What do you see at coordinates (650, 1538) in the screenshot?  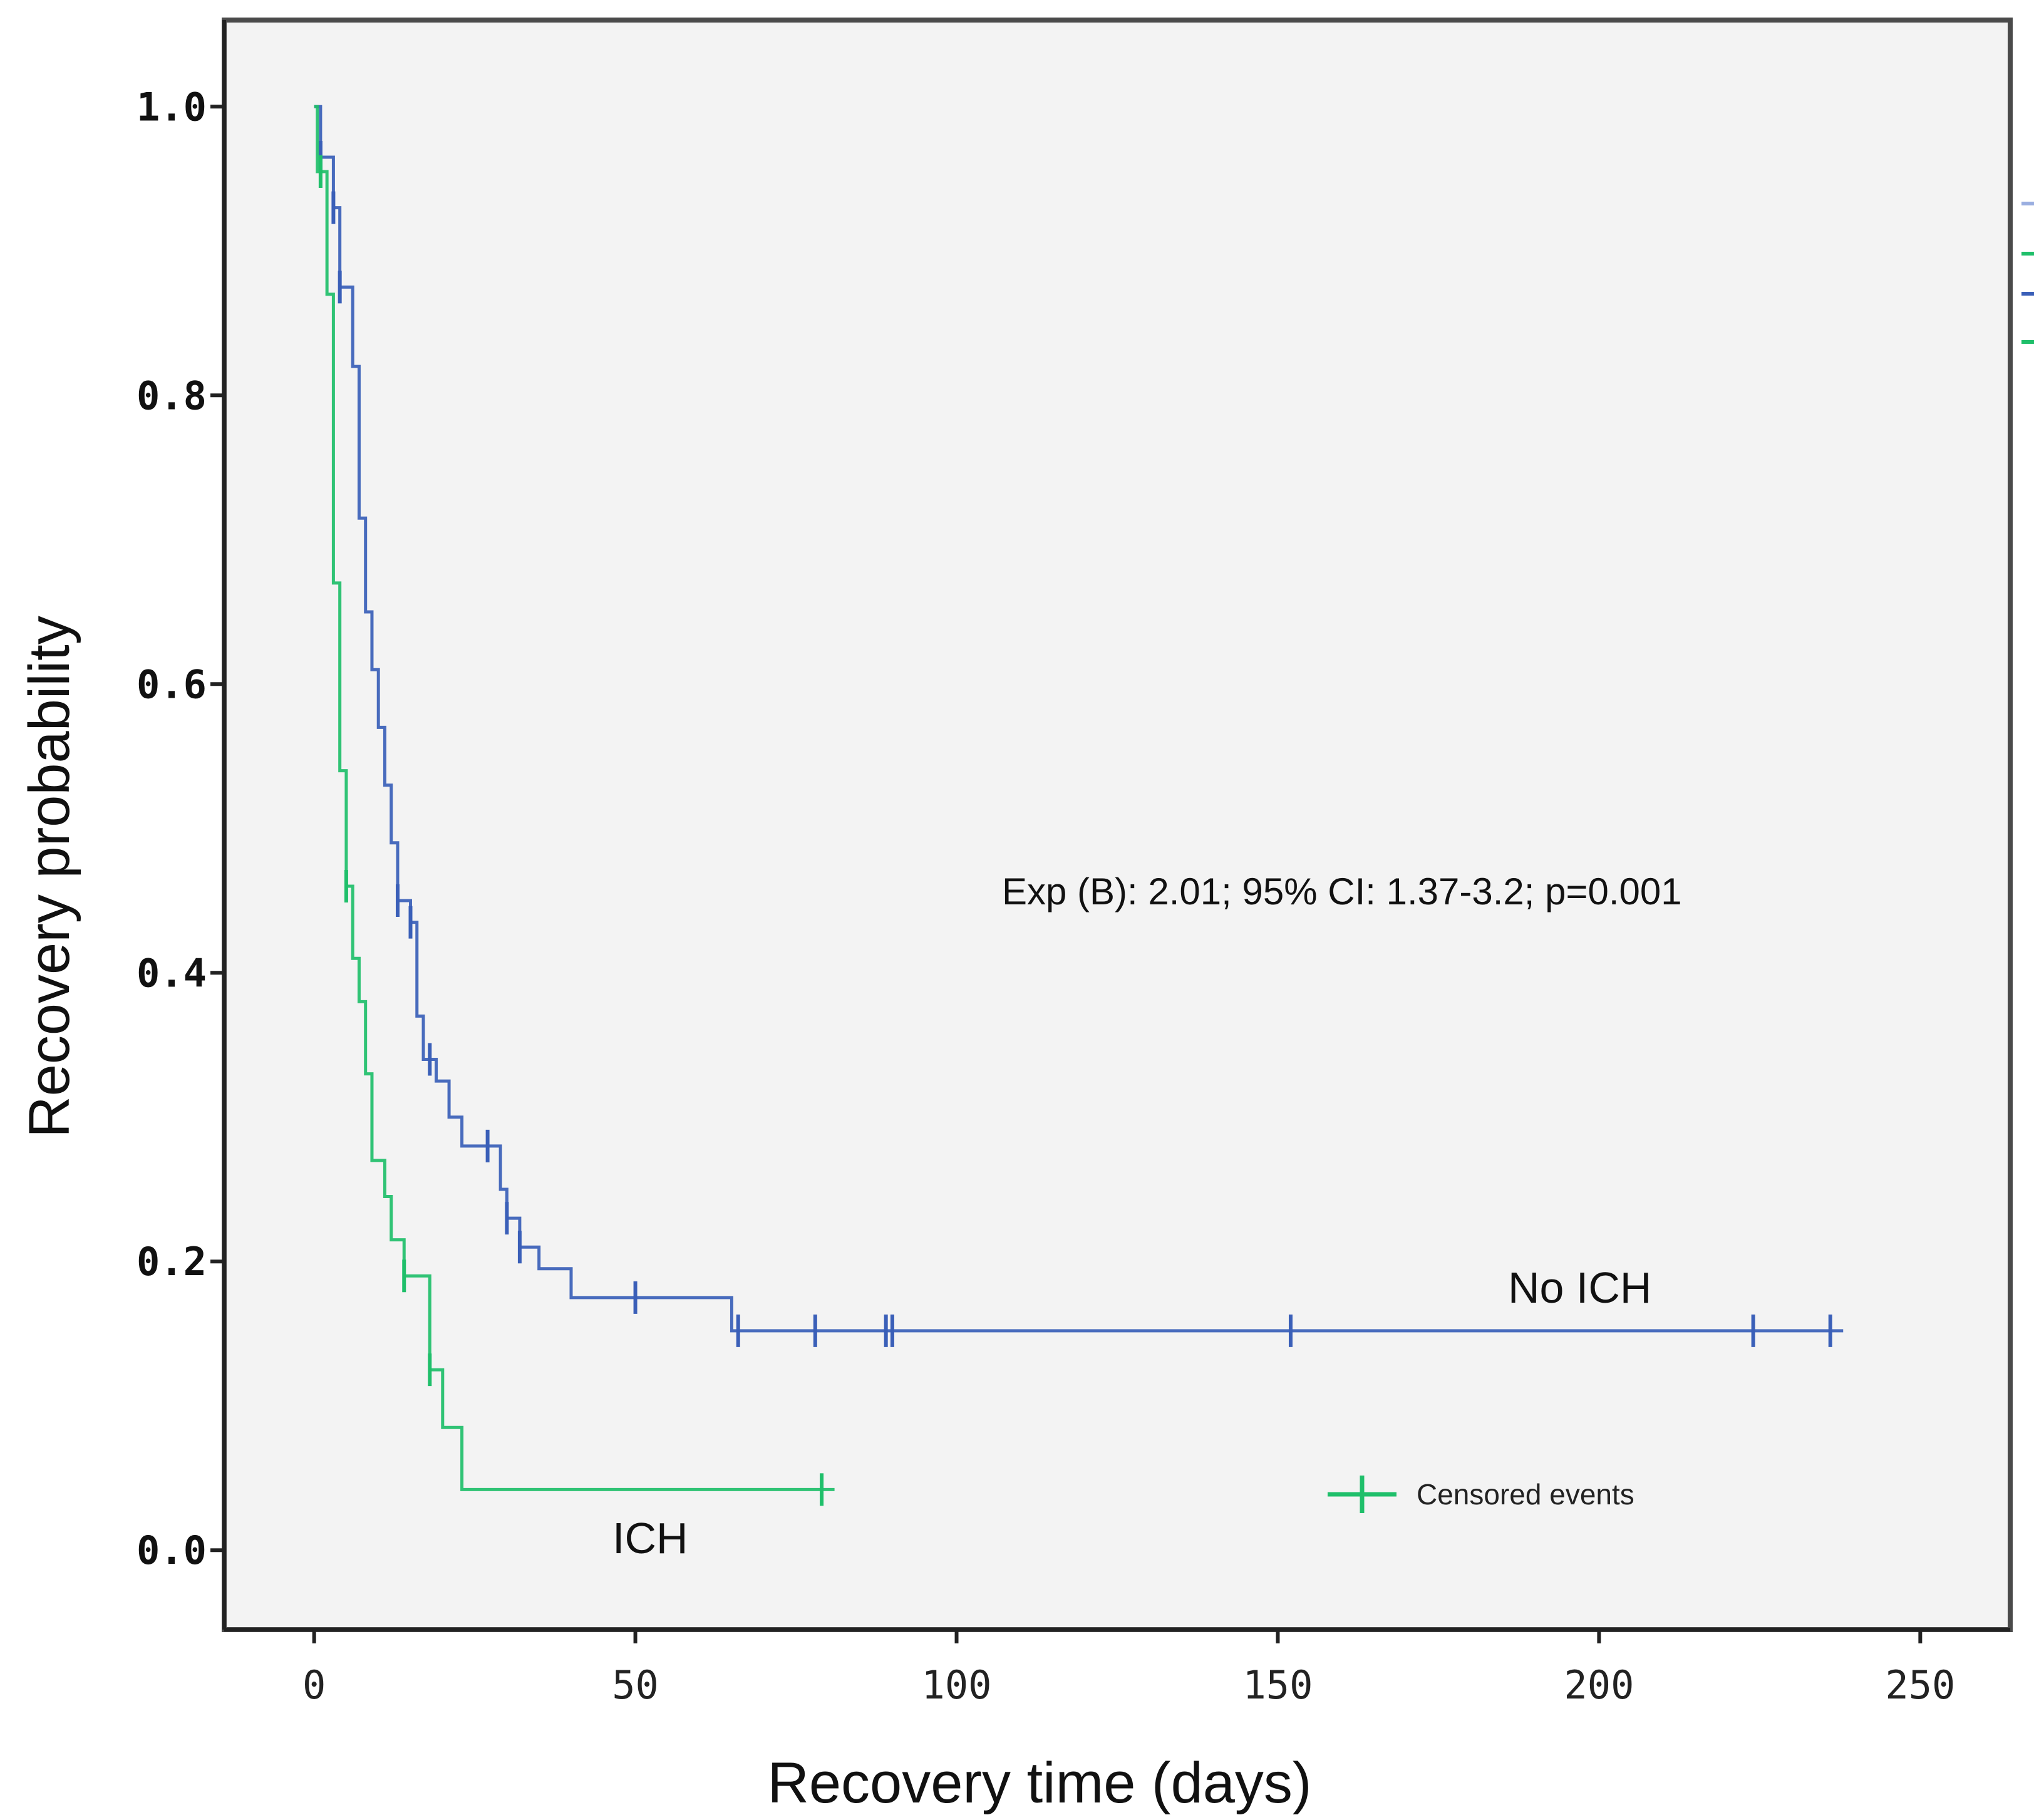 I see `curve-label-ich: ICH` at bounding box center [650, 1538].